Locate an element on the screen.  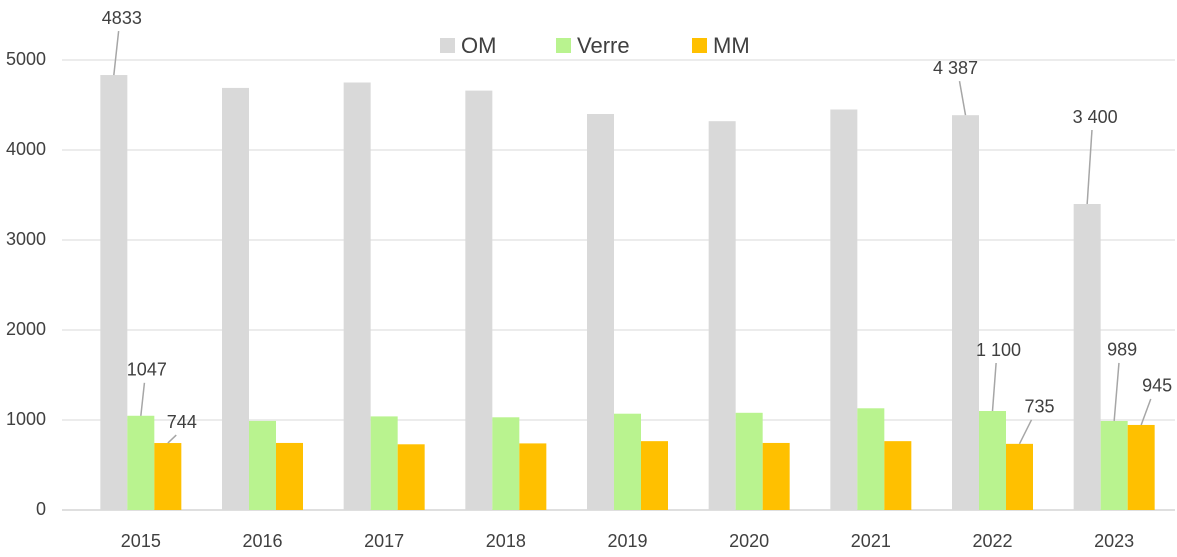
y-tick-label: 5000 is located at coordinates (26, 59).